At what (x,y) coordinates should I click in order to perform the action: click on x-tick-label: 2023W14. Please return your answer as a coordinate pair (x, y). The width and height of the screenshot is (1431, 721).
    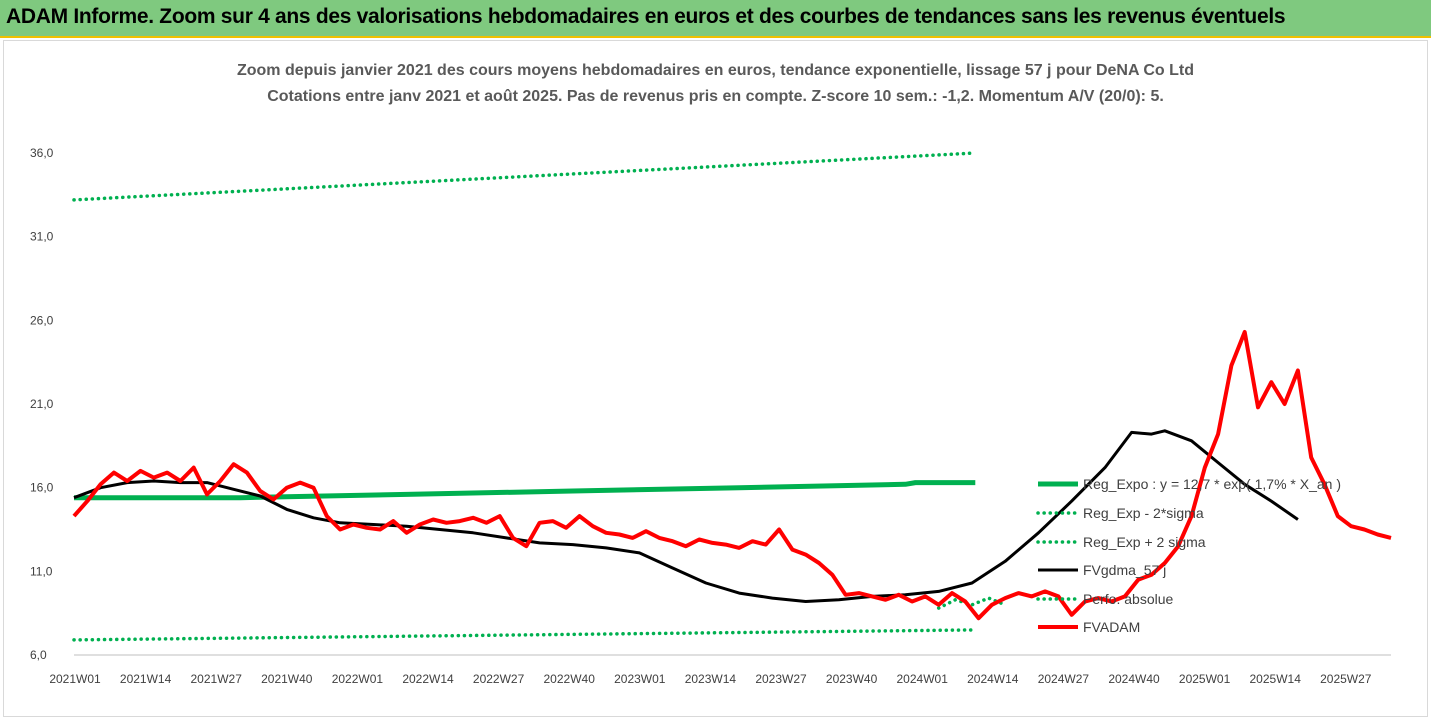
    Looking at the image, I should click on (711, 679).